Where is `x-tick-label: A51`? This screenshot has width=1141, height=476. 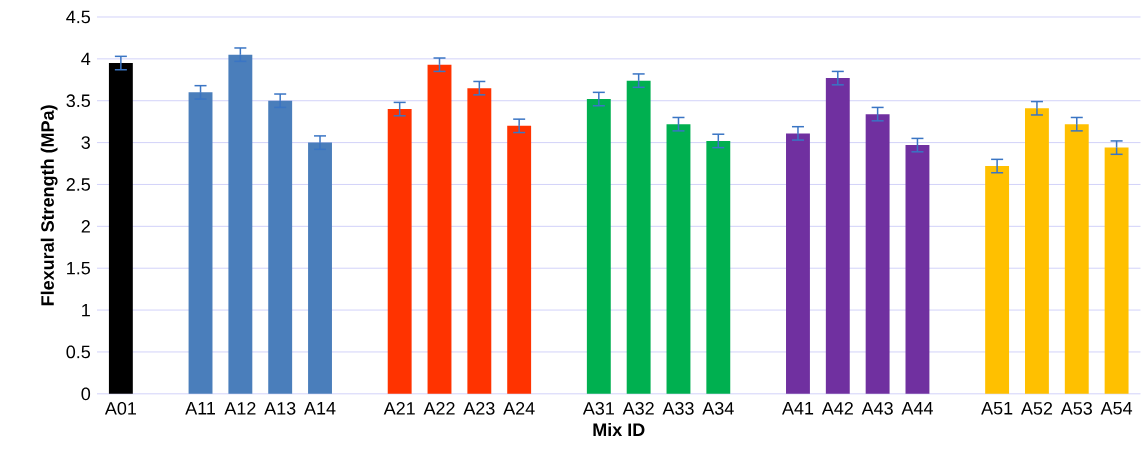 x-tick-label: A51 is located at coordinates (997, 408).